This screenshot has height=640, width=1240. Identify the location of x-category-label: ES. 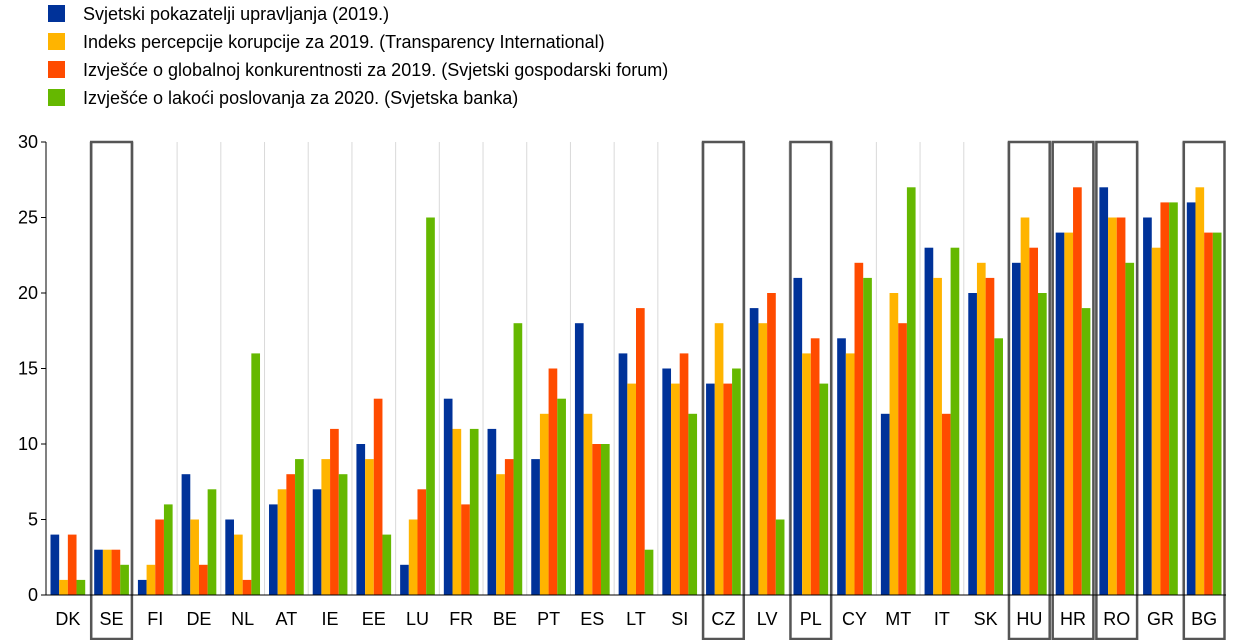
(592, 619).